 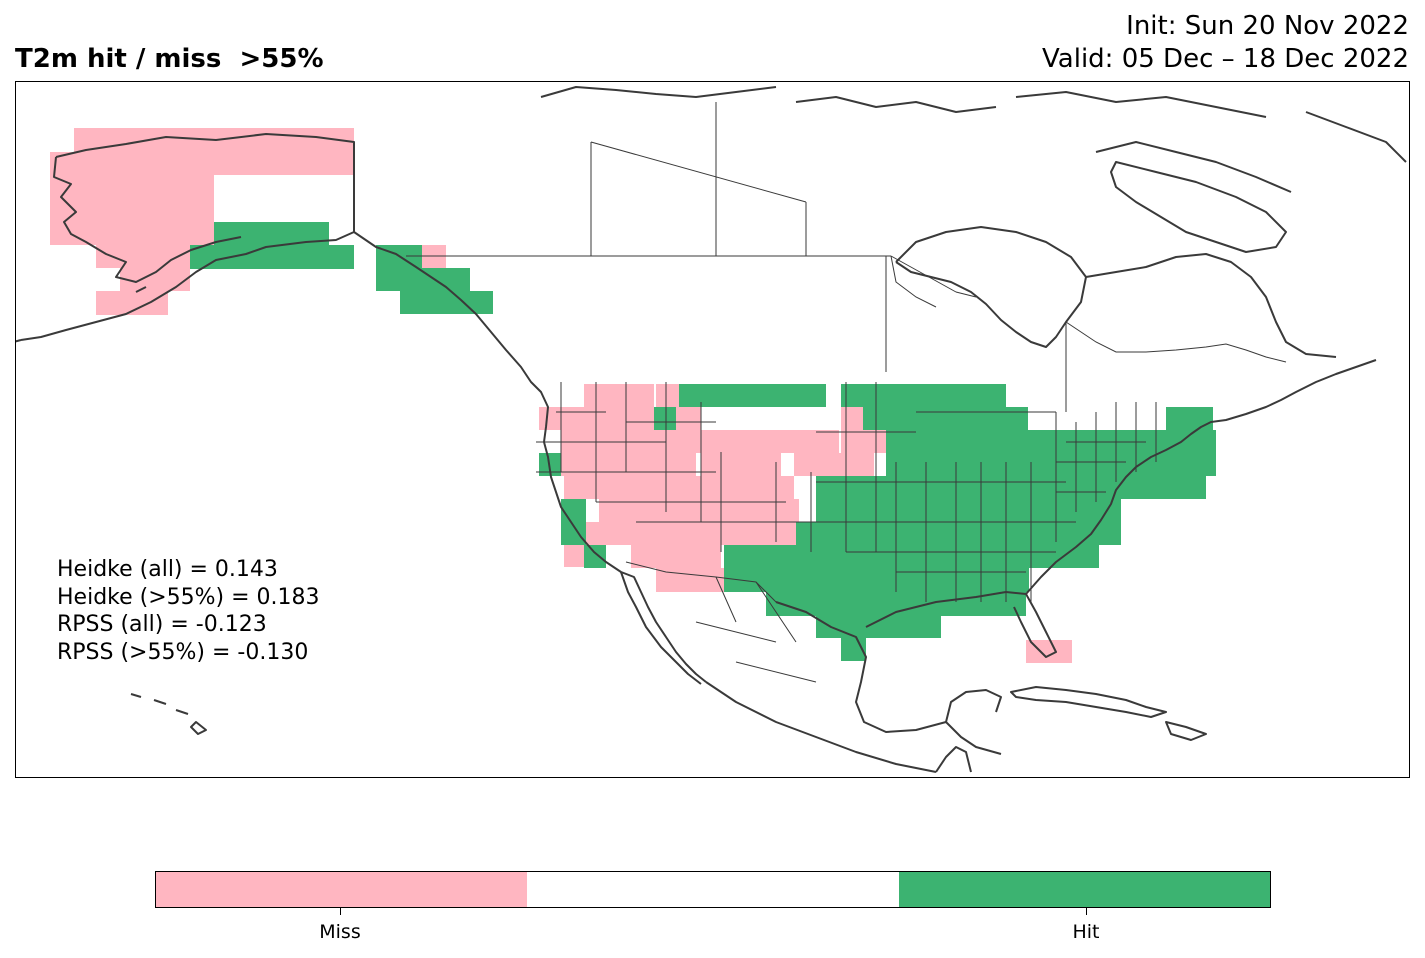 What do you see at coordinates (821, 727) in the screenshot?
I see `mexico-coast` at bounding box center [821, 727].